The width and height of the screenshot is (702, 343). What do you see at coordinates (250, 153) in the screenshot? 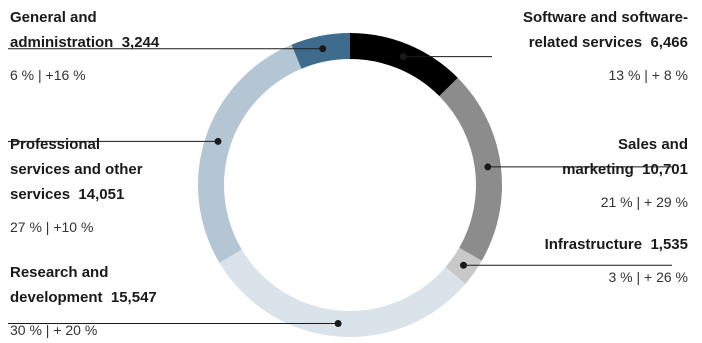
I see `slice-professional` at bounding box center [250, 153].